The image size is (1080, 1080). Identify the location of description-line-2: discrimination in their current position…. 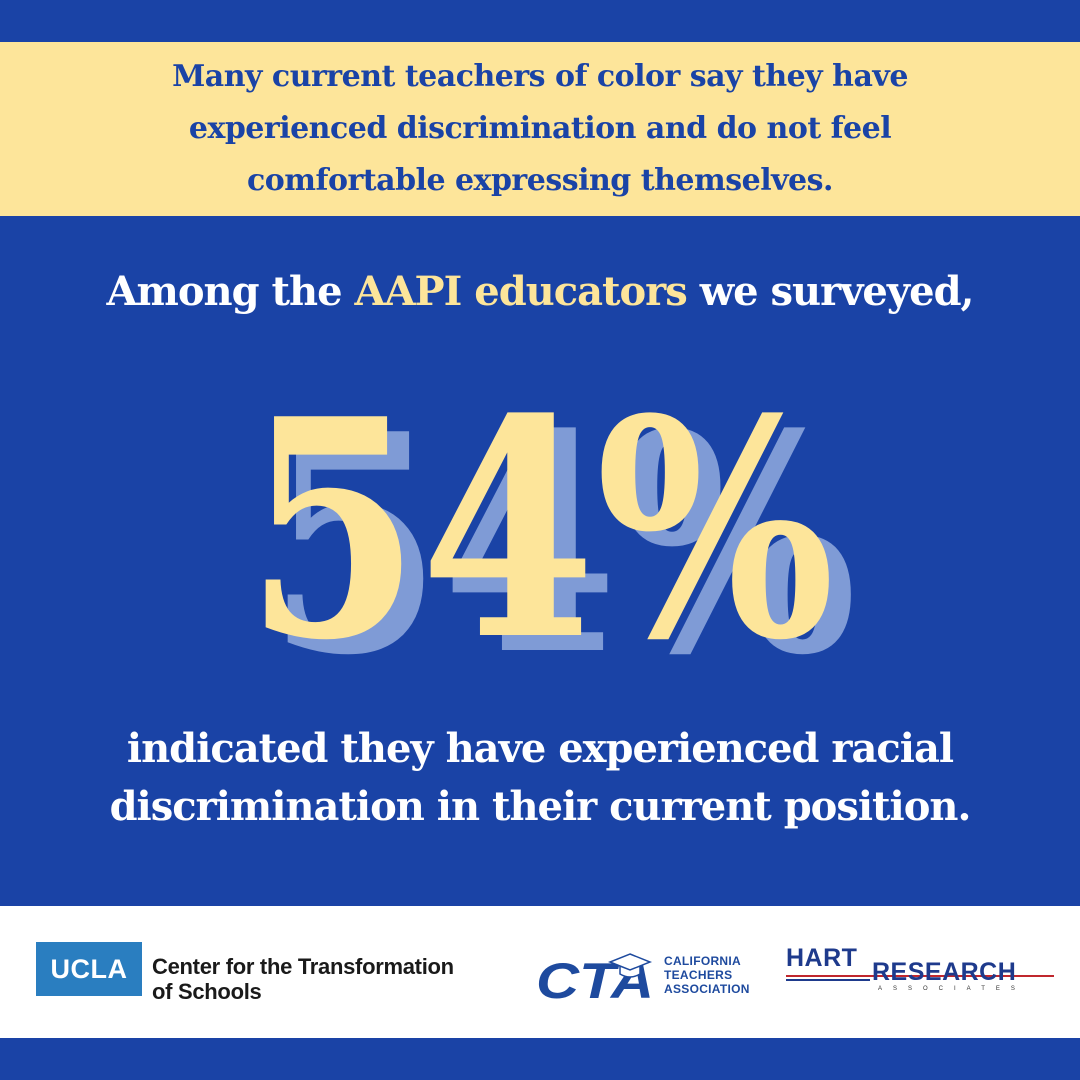
(540, 806).